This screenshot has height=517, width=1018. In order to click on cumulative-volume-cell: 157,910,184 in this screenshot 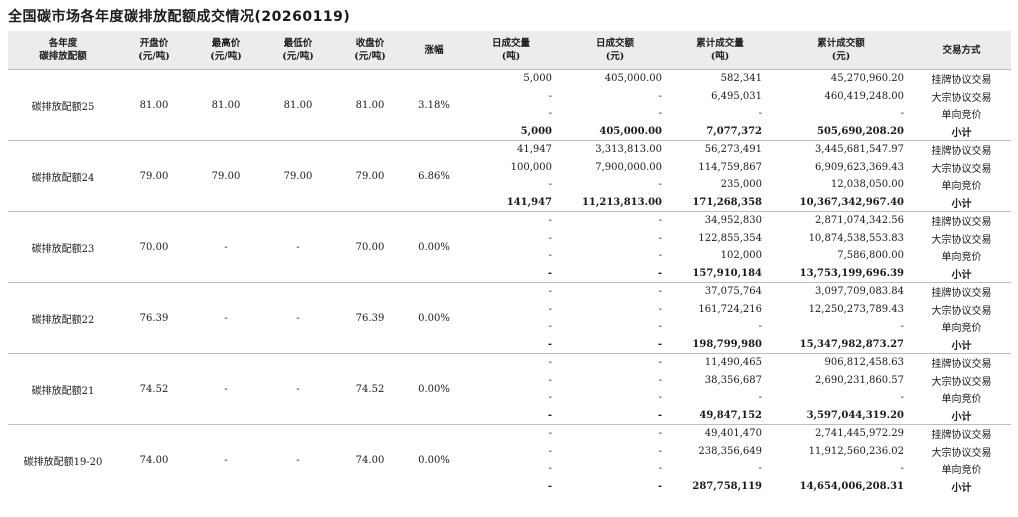, I will do `click(720, 273)`.